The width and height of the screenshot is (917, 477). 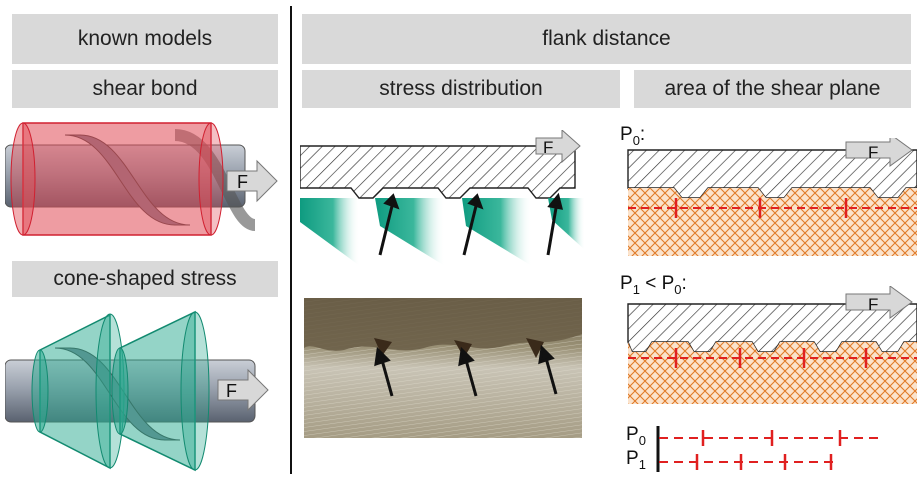 I want to click on shear-bond-diagram: F, so click(x=141, y=179).